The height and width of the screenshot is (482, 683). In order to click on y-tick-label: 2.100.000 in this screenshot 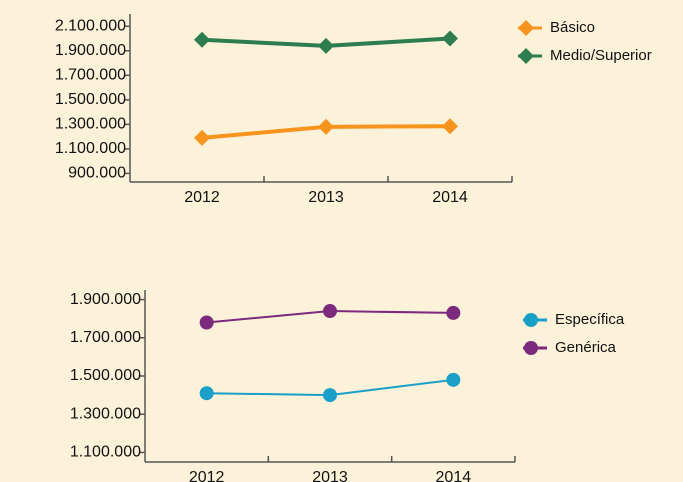, I will do `click(90, 25)`.